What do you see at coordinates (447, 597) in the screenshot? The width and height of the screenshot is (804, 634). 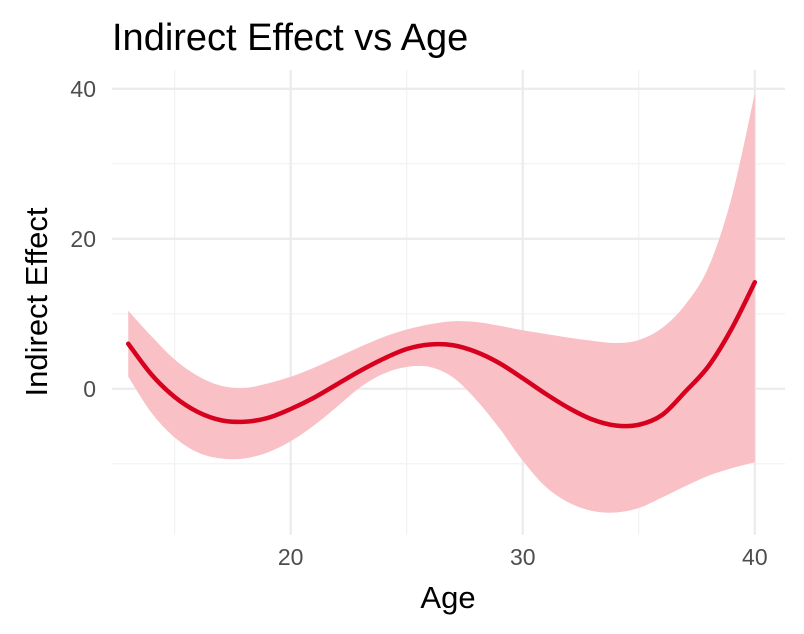 I see `x-axis-title: Age` at bounding box center [447, 597].